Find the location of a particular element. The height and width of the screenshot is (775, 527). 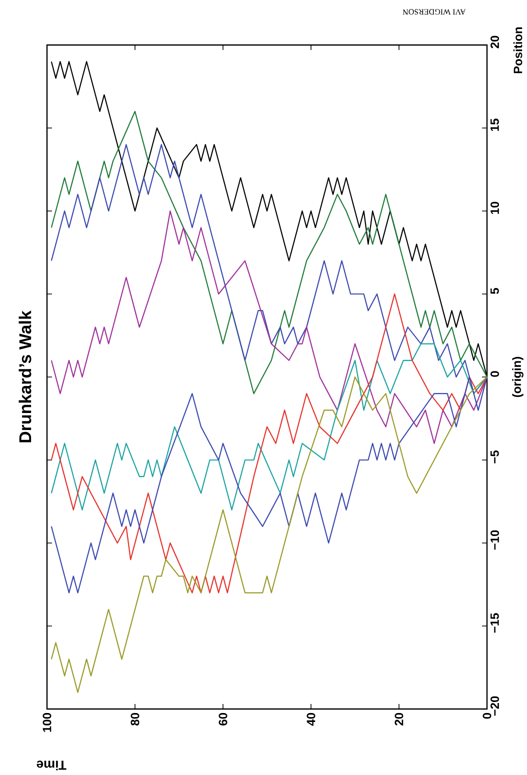

y-tick-label: −15 is located at coordinates (494, 623).